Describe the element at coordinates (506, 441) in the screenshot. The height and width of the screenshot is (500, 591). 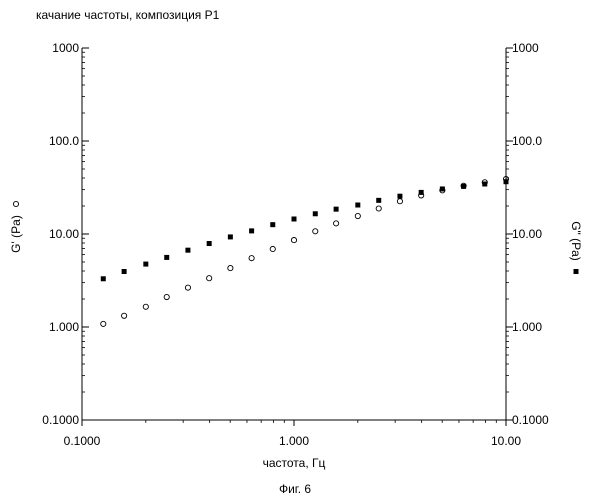
I see `x-tick-label: 10.00` at that location.